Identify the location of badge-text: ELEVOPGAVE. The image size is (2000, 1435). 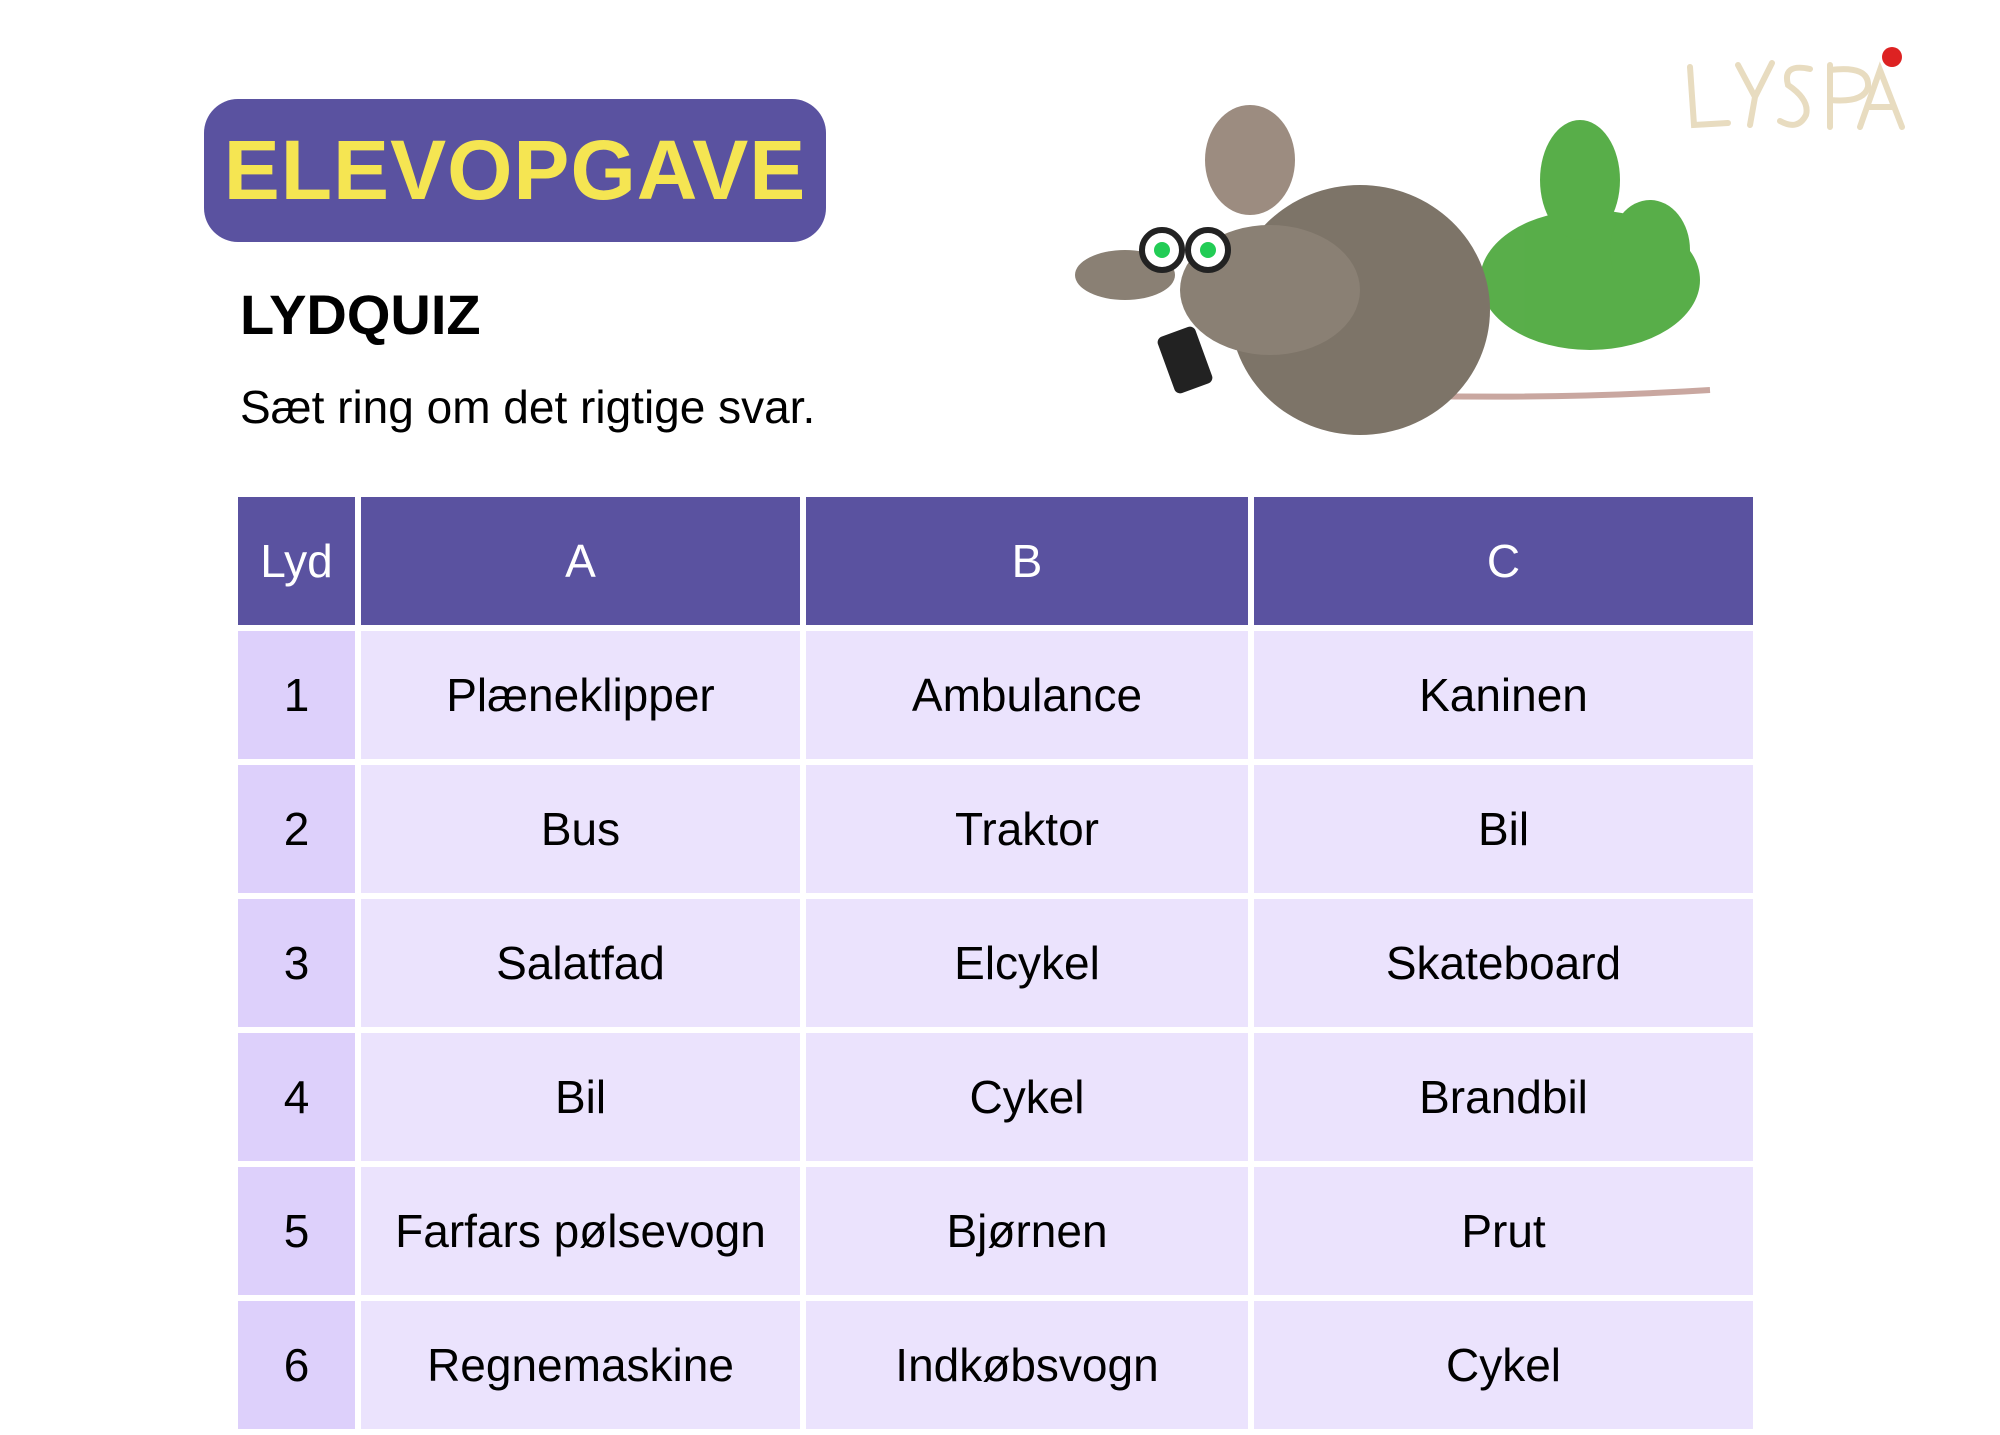
(515, 170).